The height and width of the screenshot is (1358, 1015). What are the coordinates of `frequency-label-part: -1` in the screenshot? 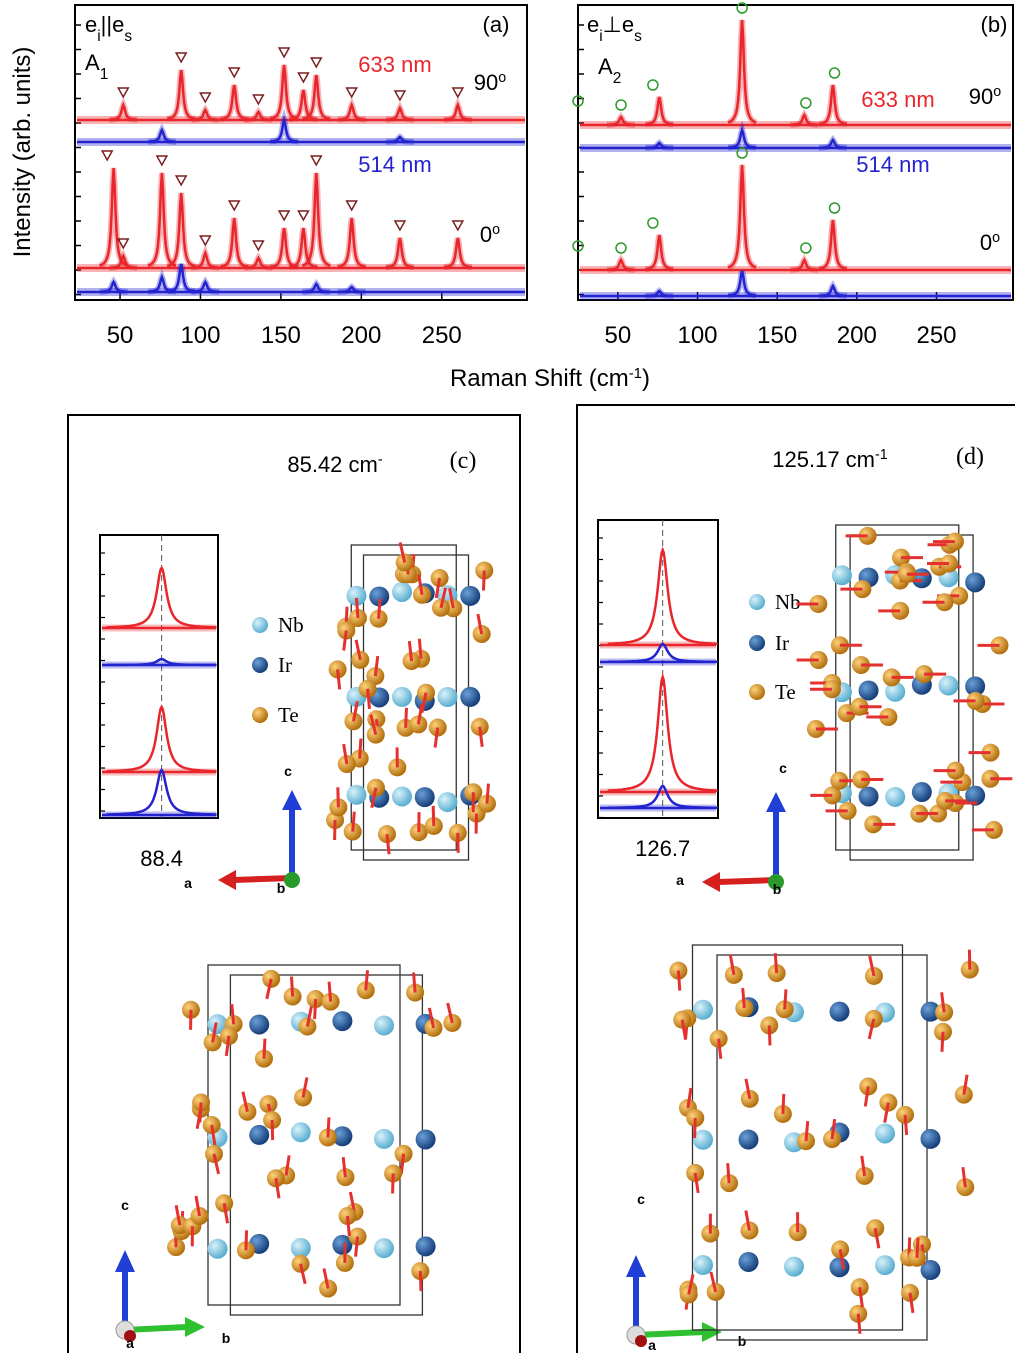 It's located at (881, 455).